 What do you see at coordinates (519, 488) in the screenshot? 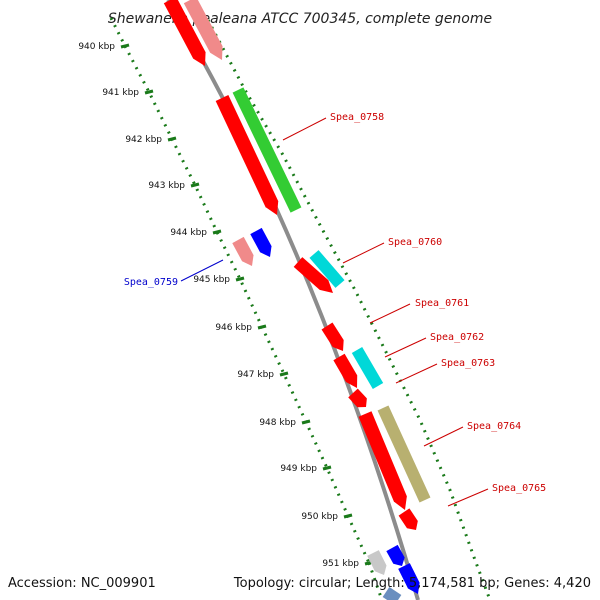
I see `gene-label: Spea_0765` at bounding box center [519, 488].